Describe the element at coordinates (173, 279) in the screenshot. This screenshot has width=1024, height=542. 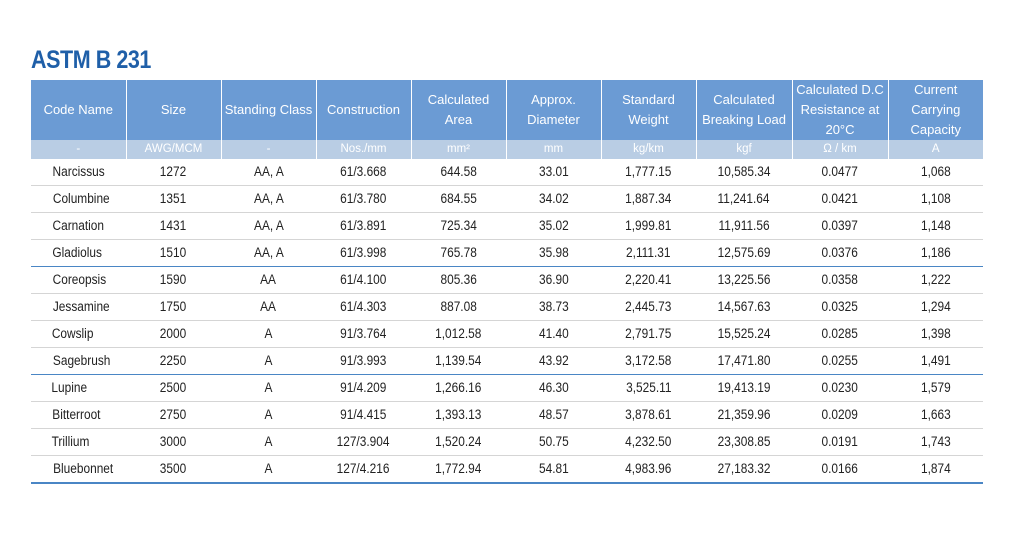
I see `cell-text: 1590` at that location.